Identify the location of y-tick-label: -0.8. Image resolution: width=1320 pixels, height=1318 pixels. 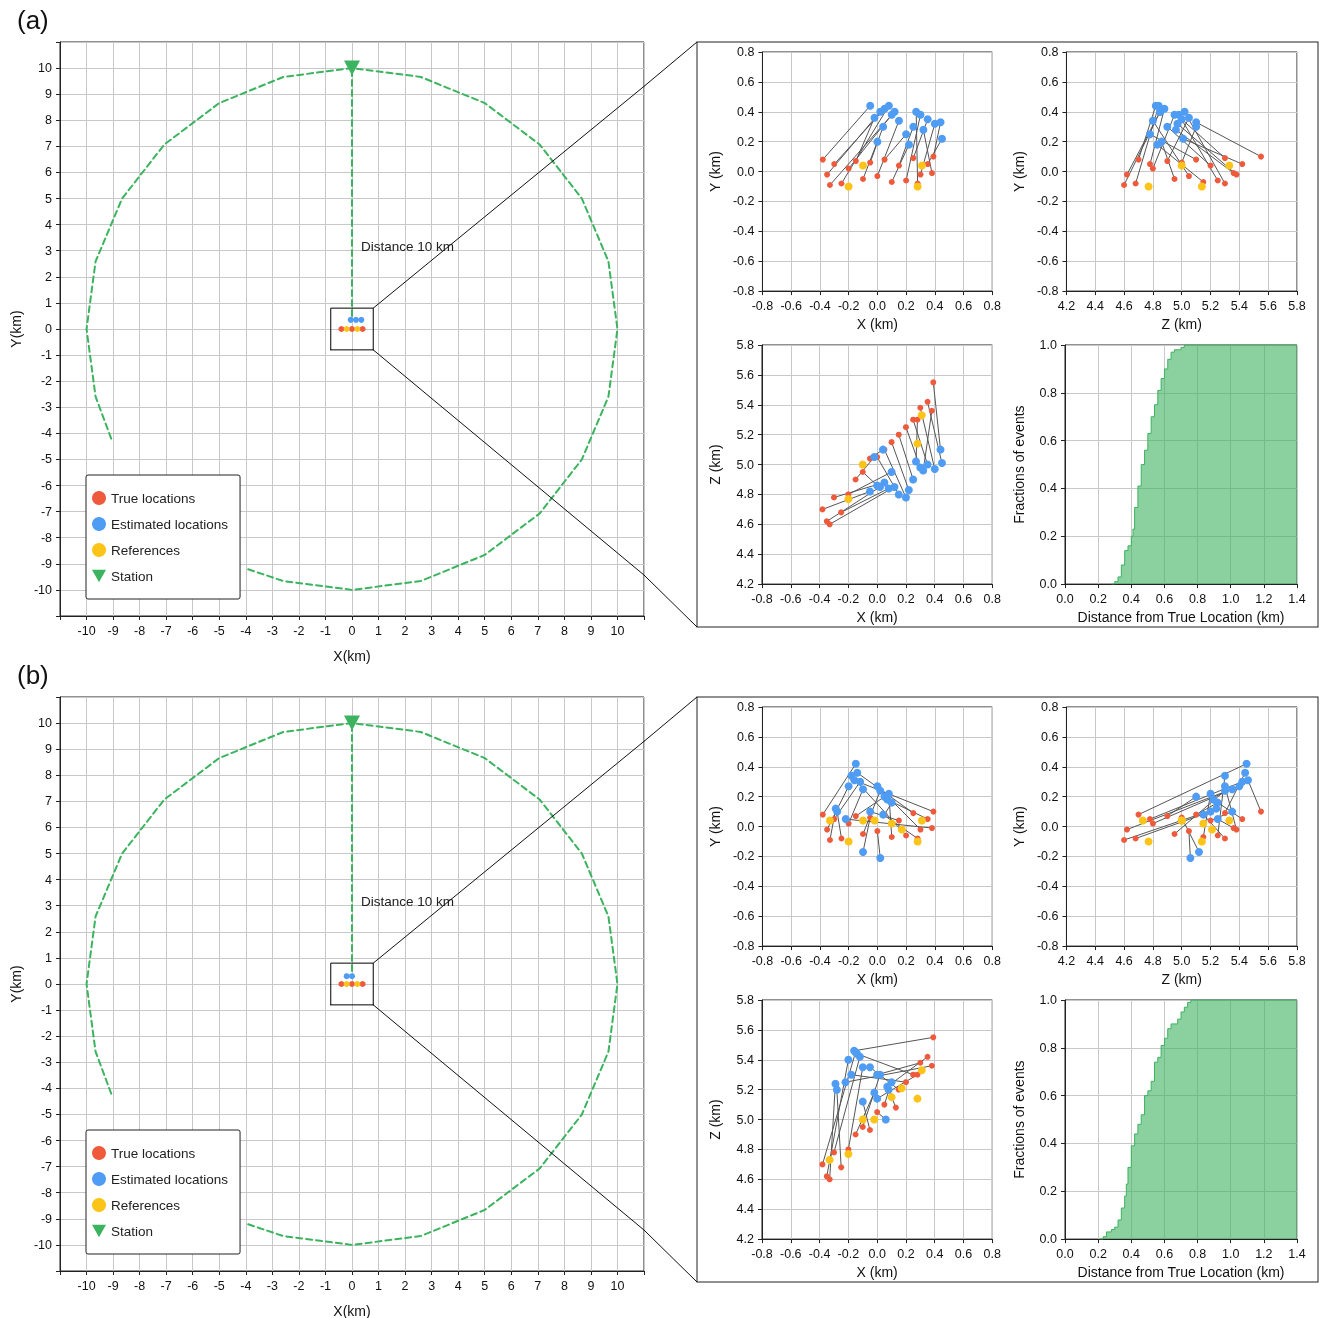
(1047, 291).